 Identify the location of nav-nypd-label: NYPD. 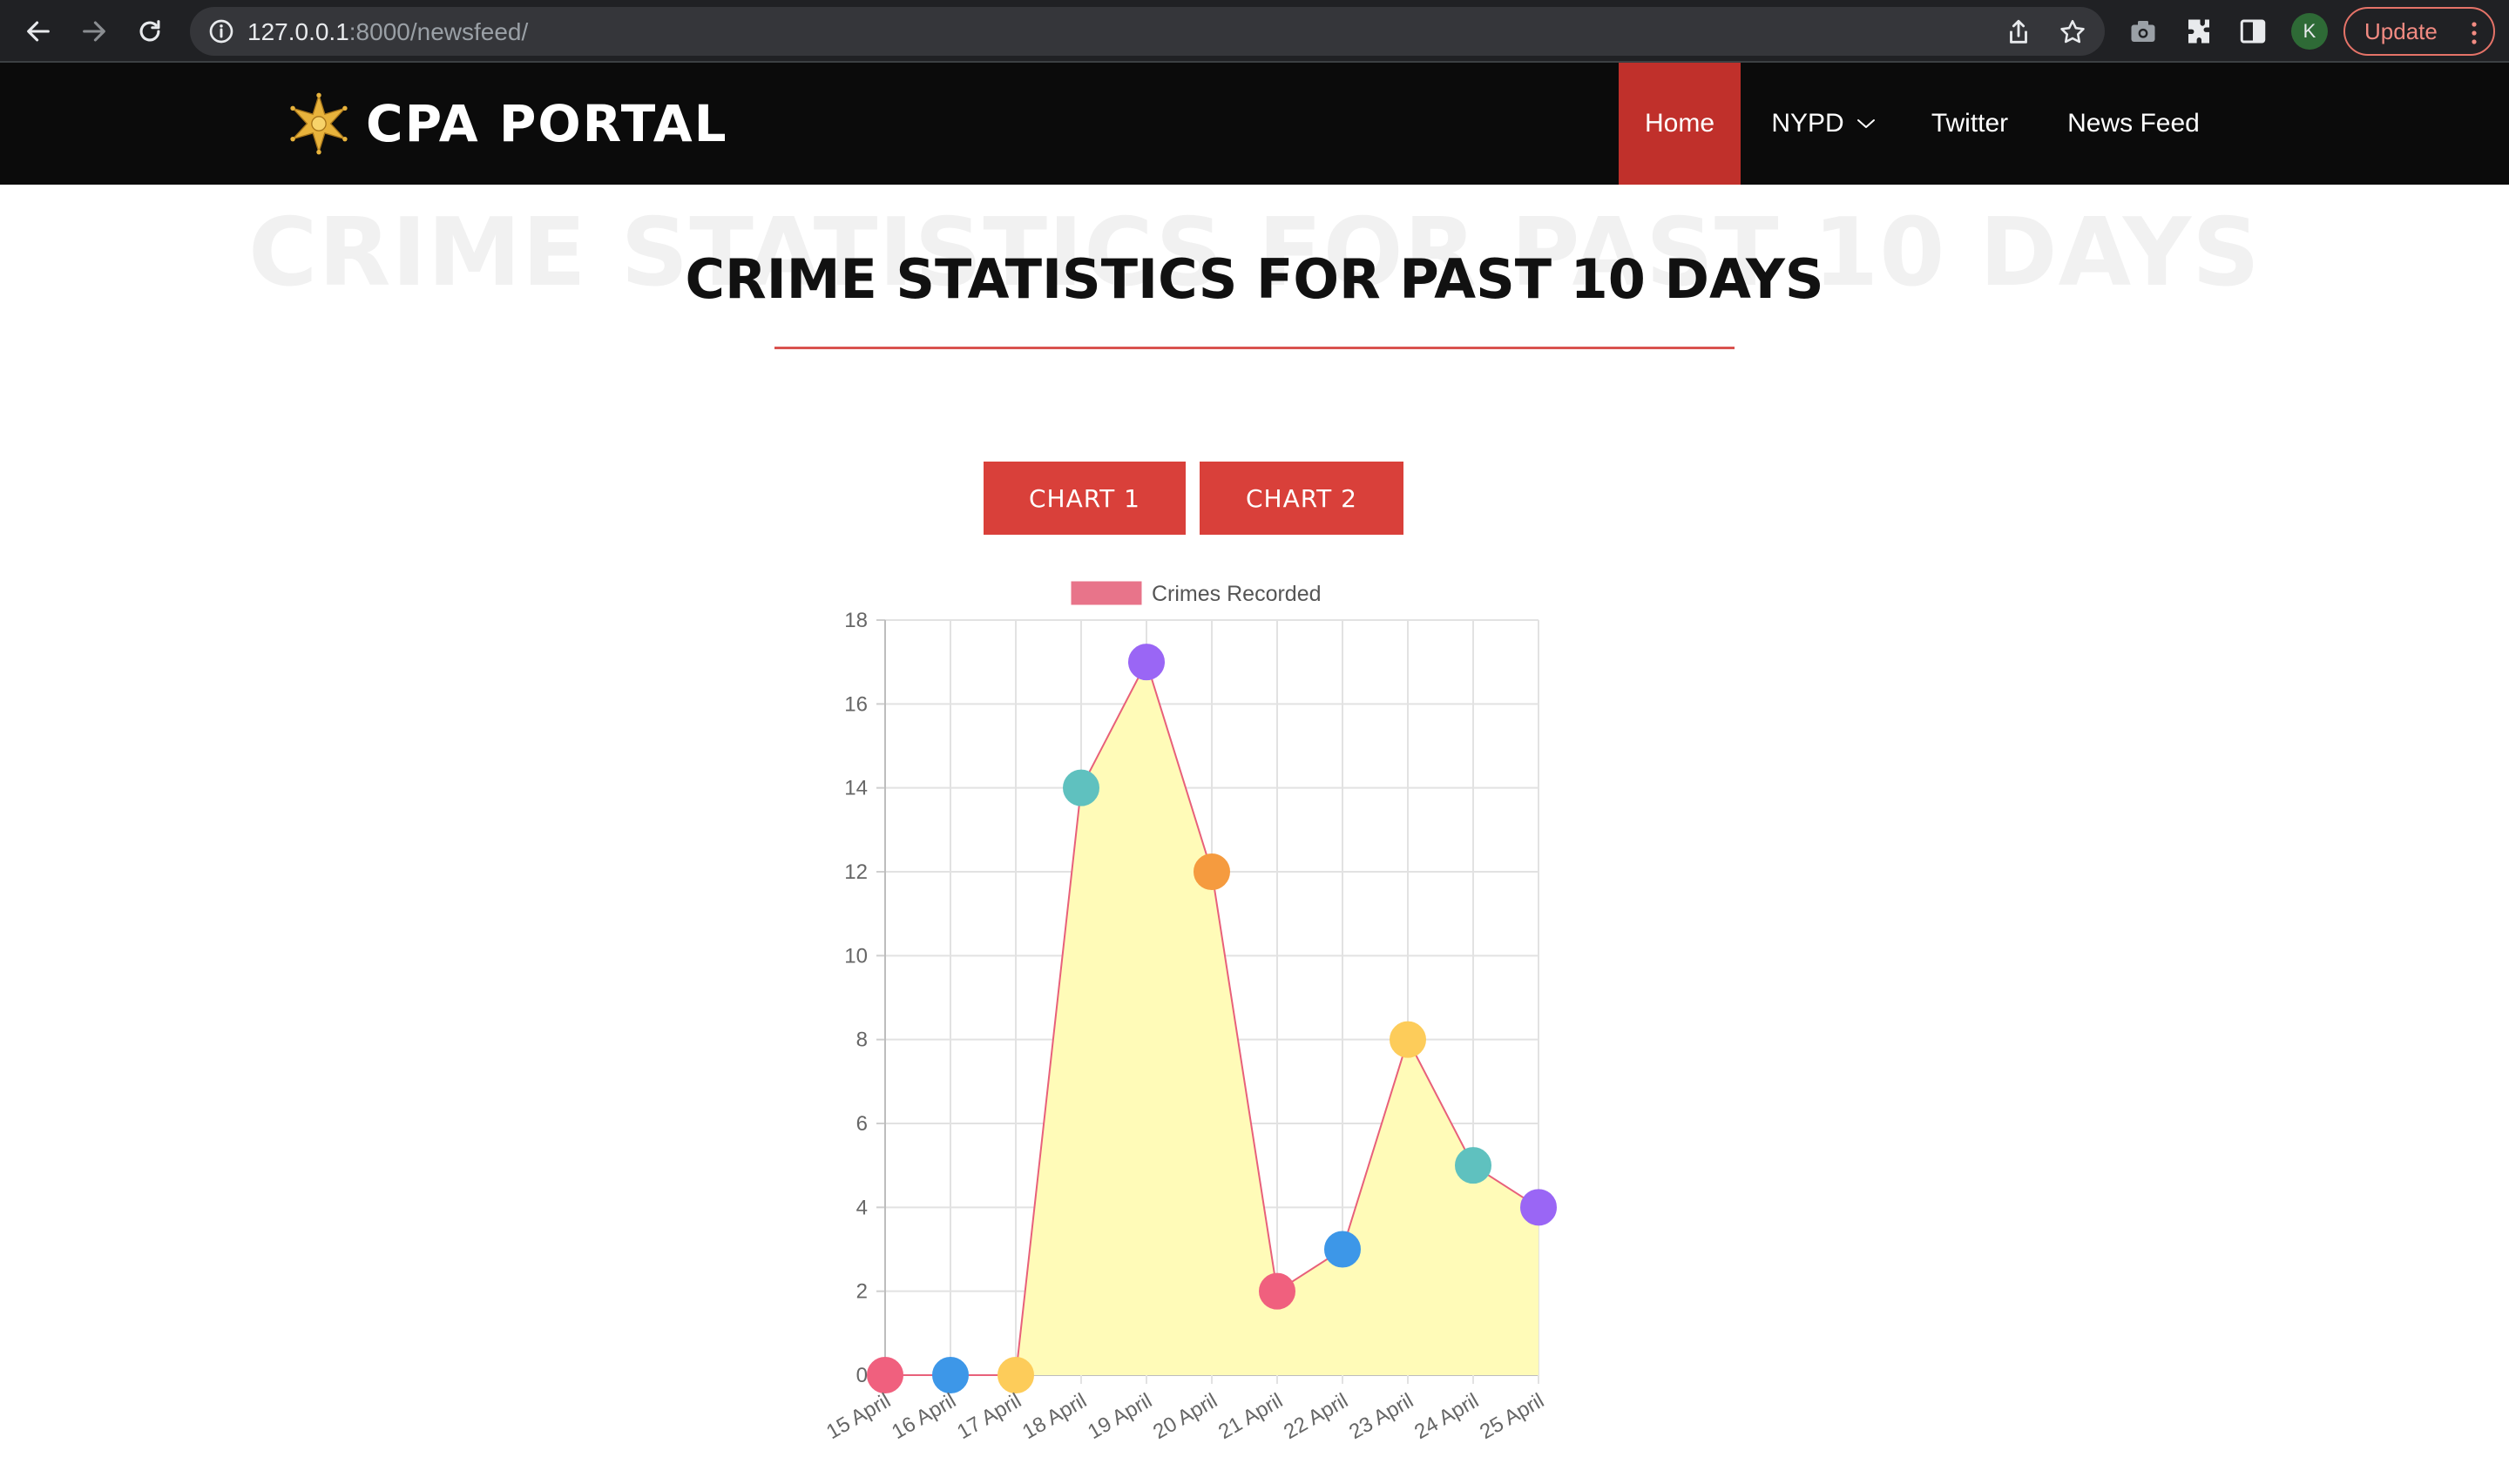
(1807, 124).